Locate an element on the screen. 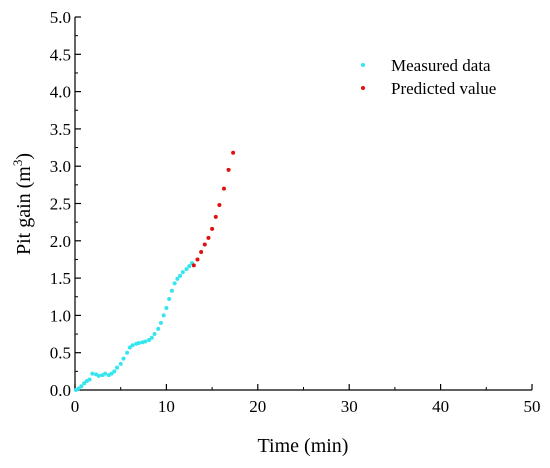  legend-item-predicted: Predicted value is located at coordinates (428, 88).